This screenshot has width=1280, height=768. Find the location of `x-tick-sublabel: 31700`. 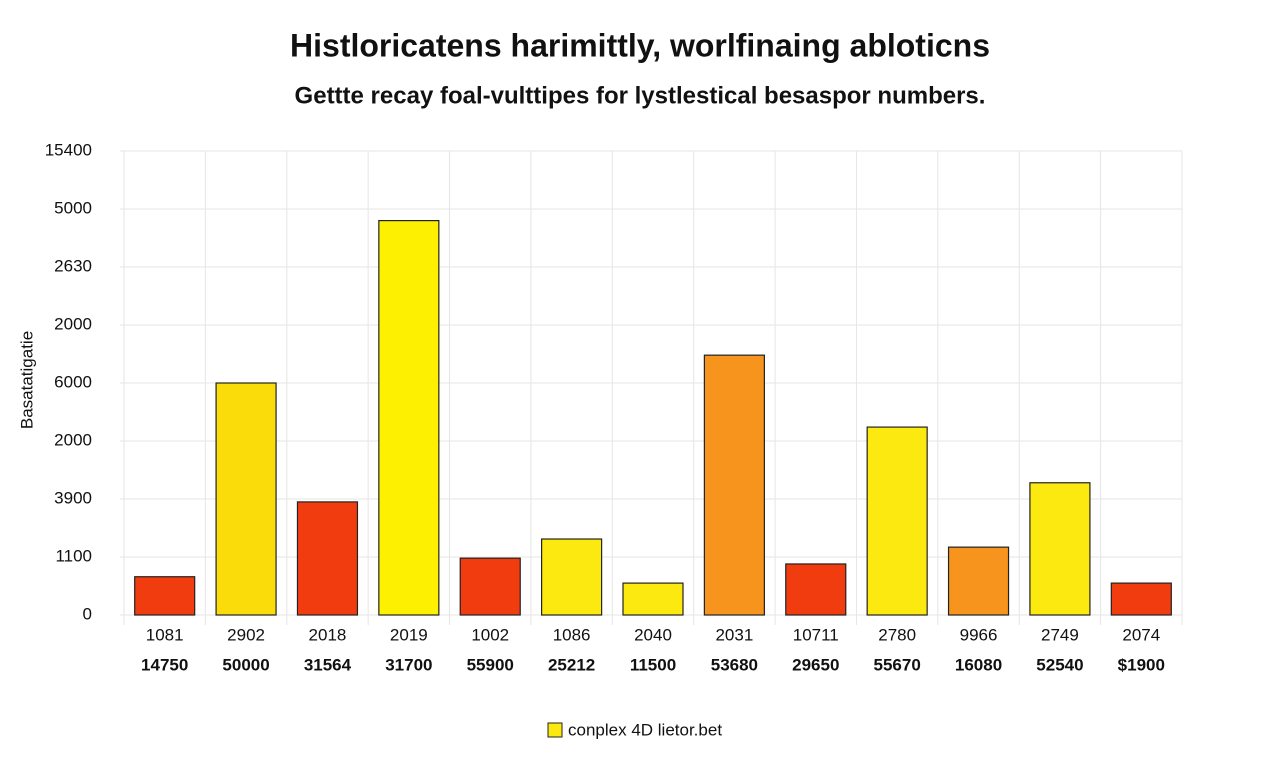

x-tick-sublabel: 31700 is located at coordinates (408, 664).